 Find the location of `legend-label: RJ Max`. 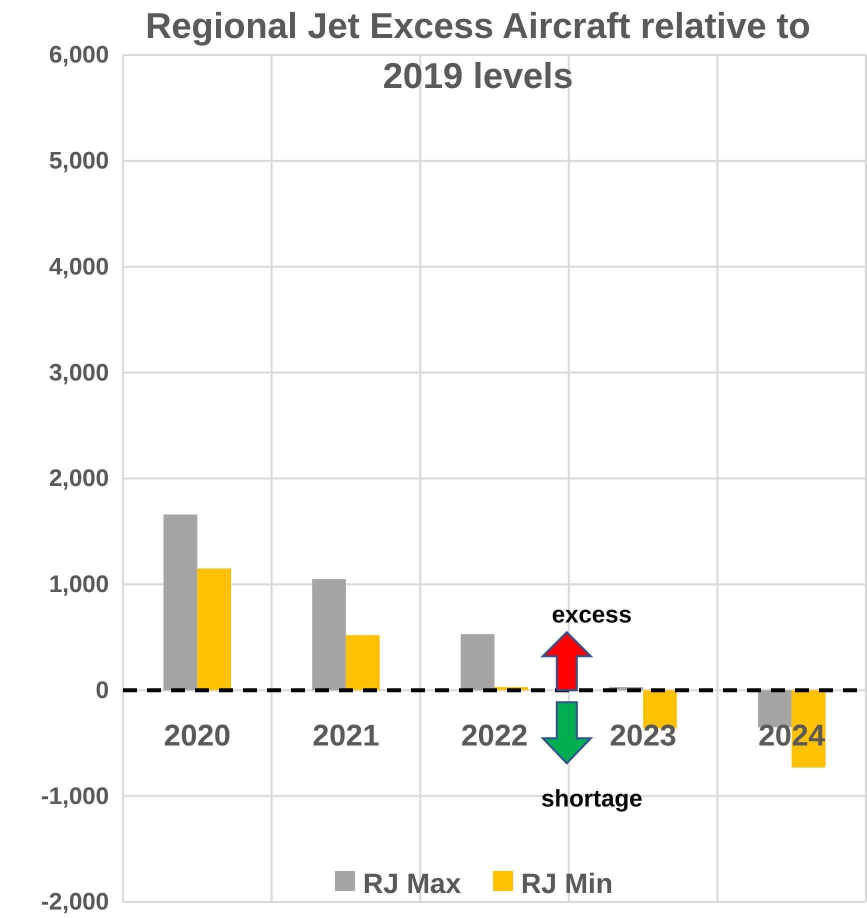

legend-label: RJ Max is located at coordinates (412, 883).